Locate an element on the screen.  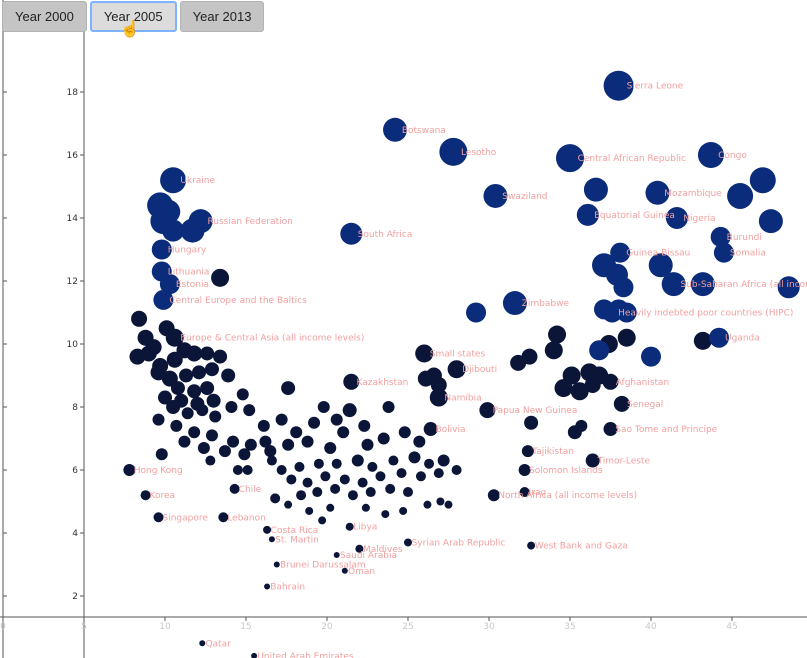
country-label: United Arab Emirates is located at coordinates (305, 655).